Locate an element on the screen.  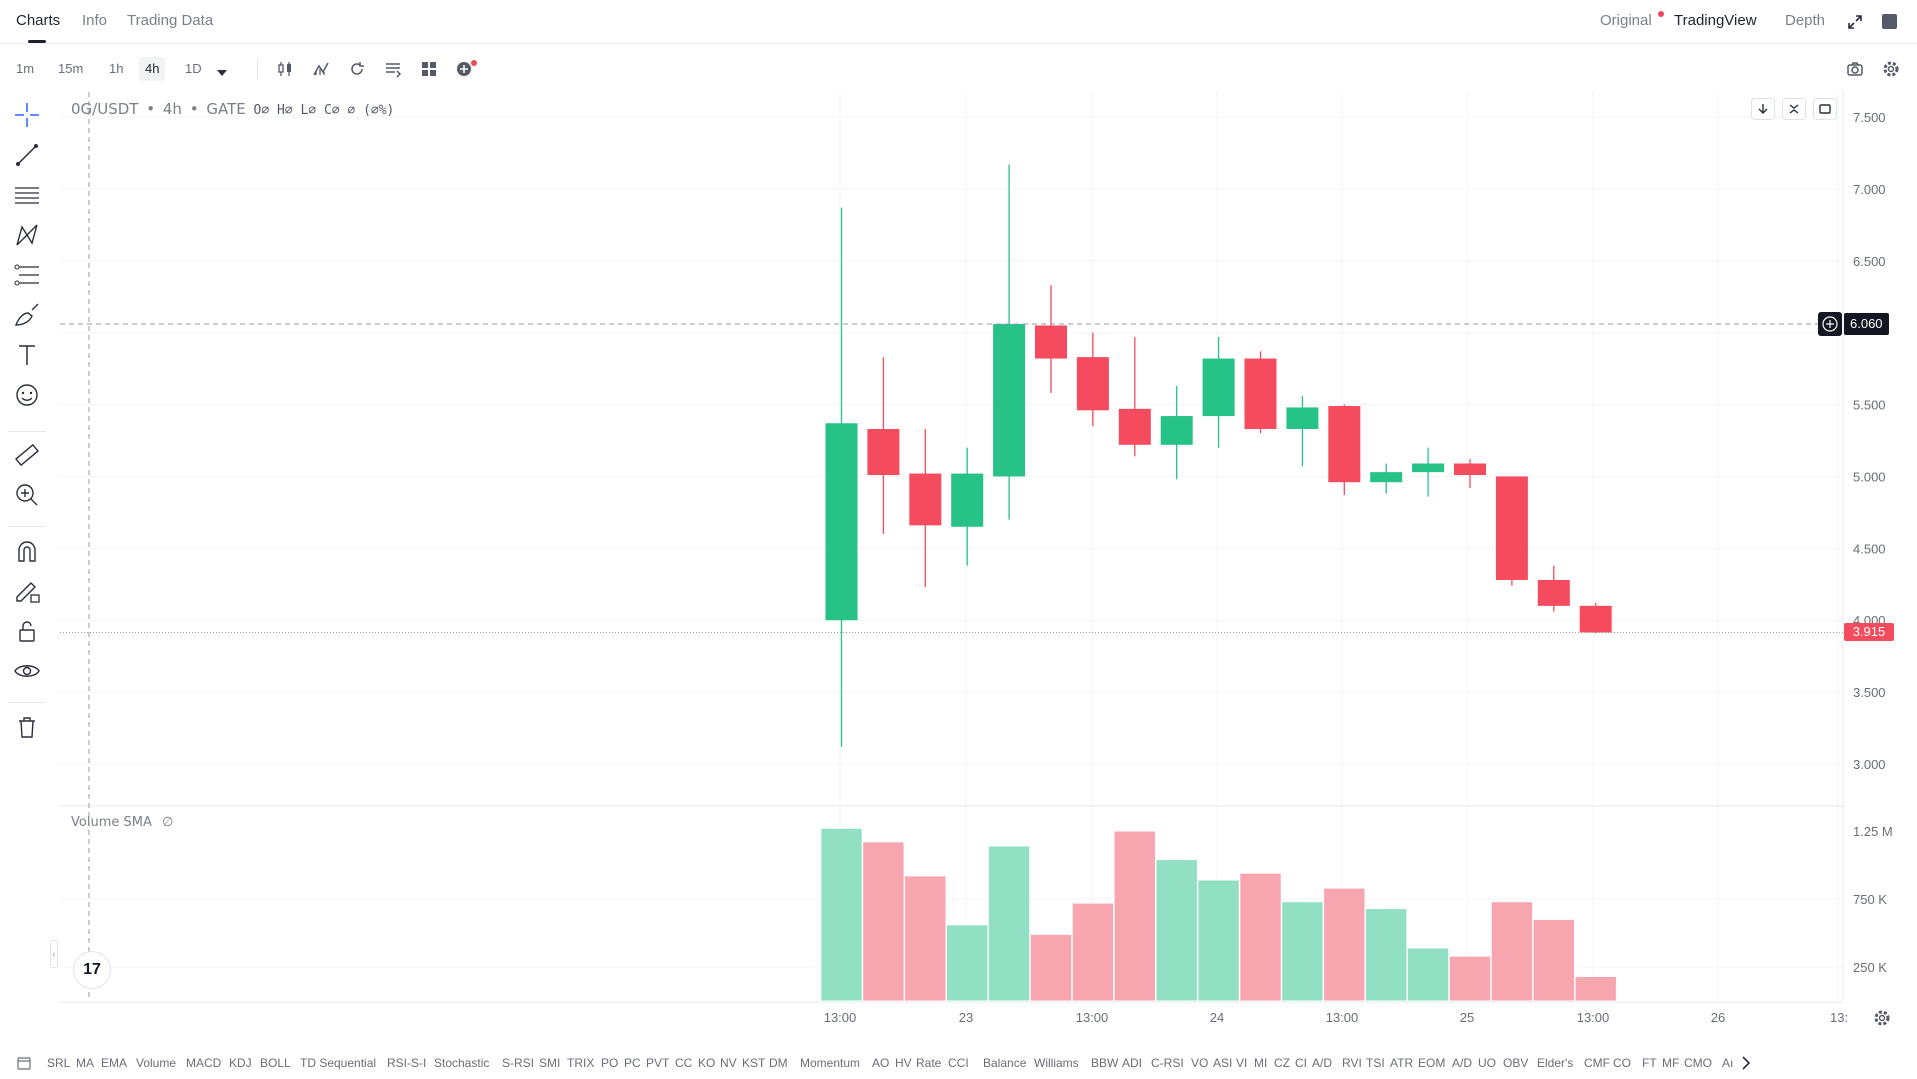
timeframe-15m: 15m is located at coordinates (71, 68).